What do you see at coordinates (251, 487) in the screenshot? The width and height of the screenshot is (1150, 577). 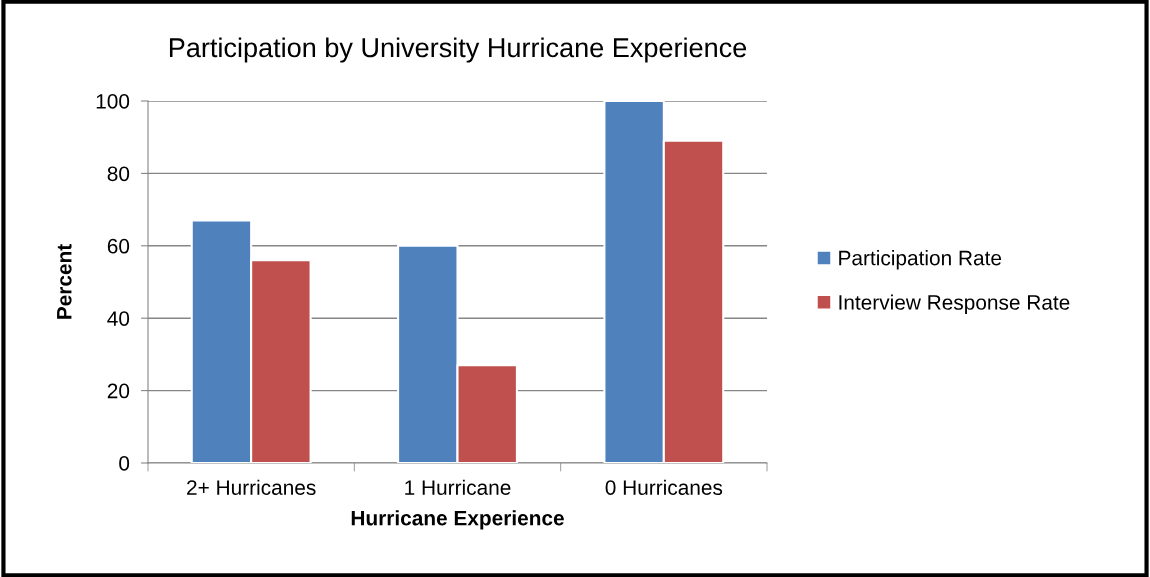 I see `x-tick-label: 2+ Hurricanes` at bounding box center [251, 487].